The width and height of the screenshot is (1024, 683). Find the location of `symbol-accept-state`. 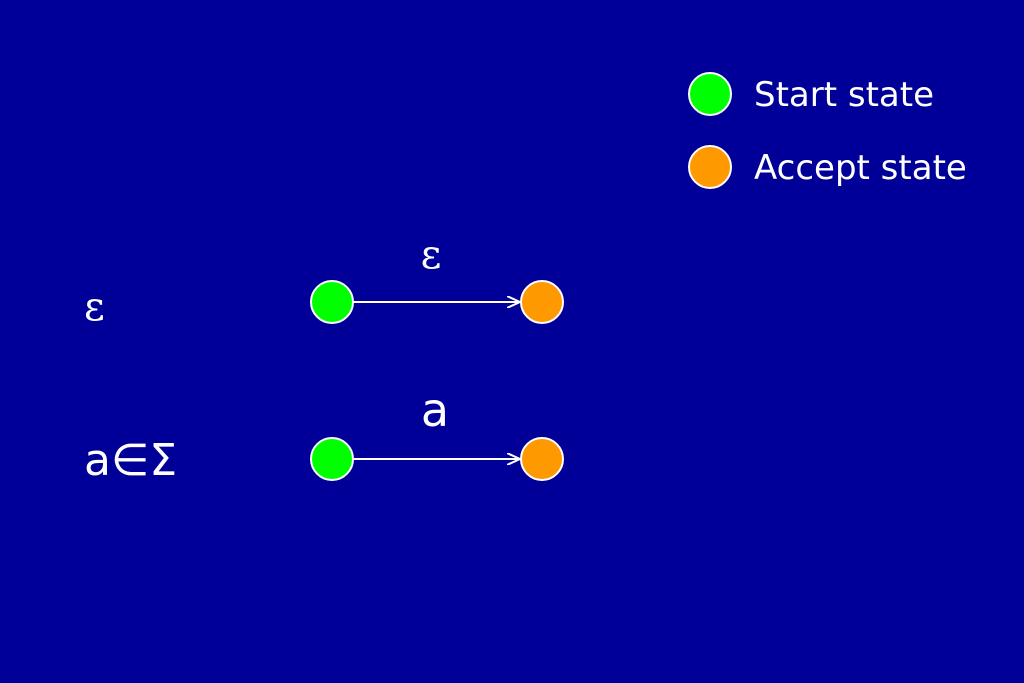

symbol-accept-state is located at coordinates (542, 459).